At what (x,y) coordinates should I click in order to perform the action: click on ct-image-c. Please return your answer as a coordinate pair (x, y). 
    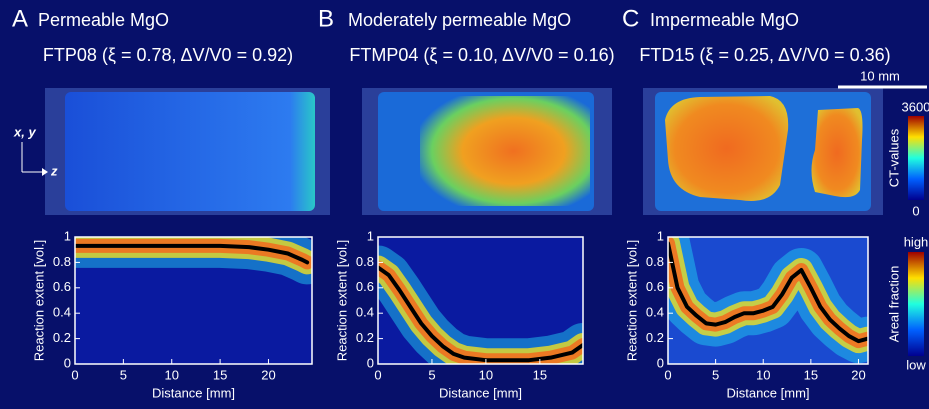
    Looking at the image, I should click on (763, 151).